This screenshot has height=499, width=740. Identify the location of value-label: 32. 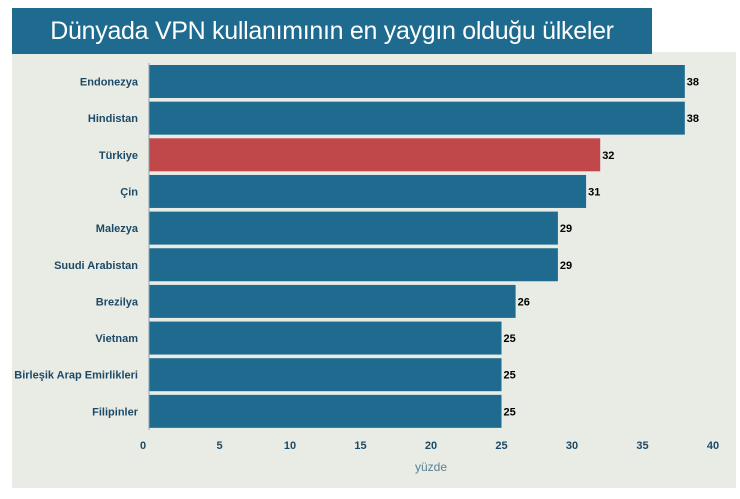
(608, 156).